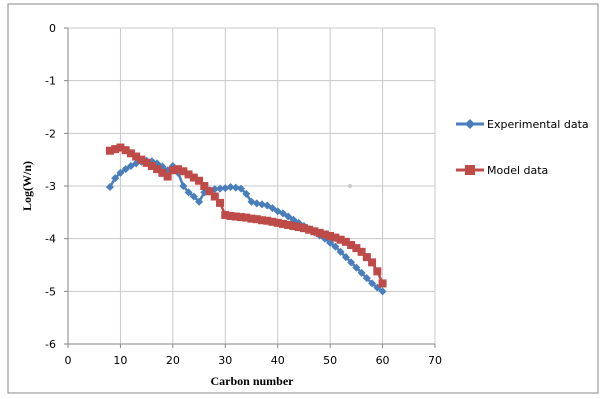 The image size is (602, 399). Describe the element at coordinates (252, 381) in the screenshot. I see `x-axis-title: Carbon number` at that location.